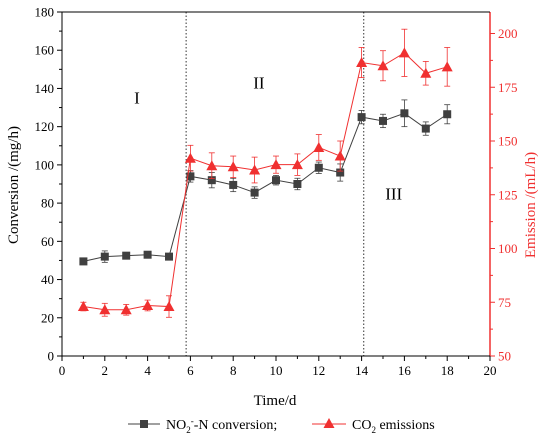 This screenshot has width=550, height=440. I want to click on x-tick-label: 14, so click(362, 370).